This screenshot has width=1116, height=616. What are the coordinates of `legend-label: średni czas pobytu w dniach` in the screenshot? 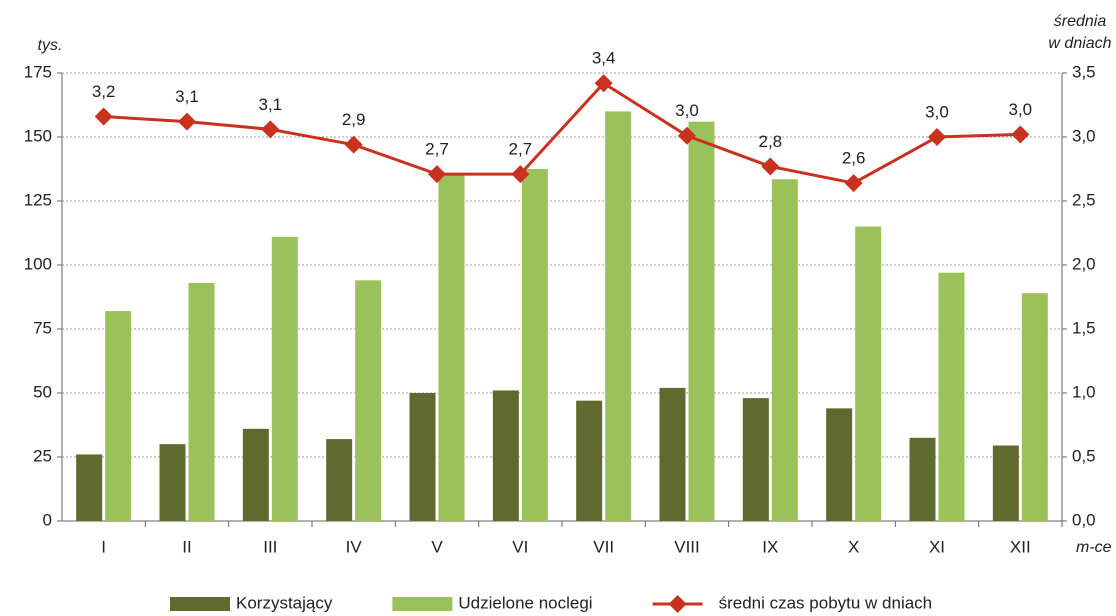 It's located at (826, 602).